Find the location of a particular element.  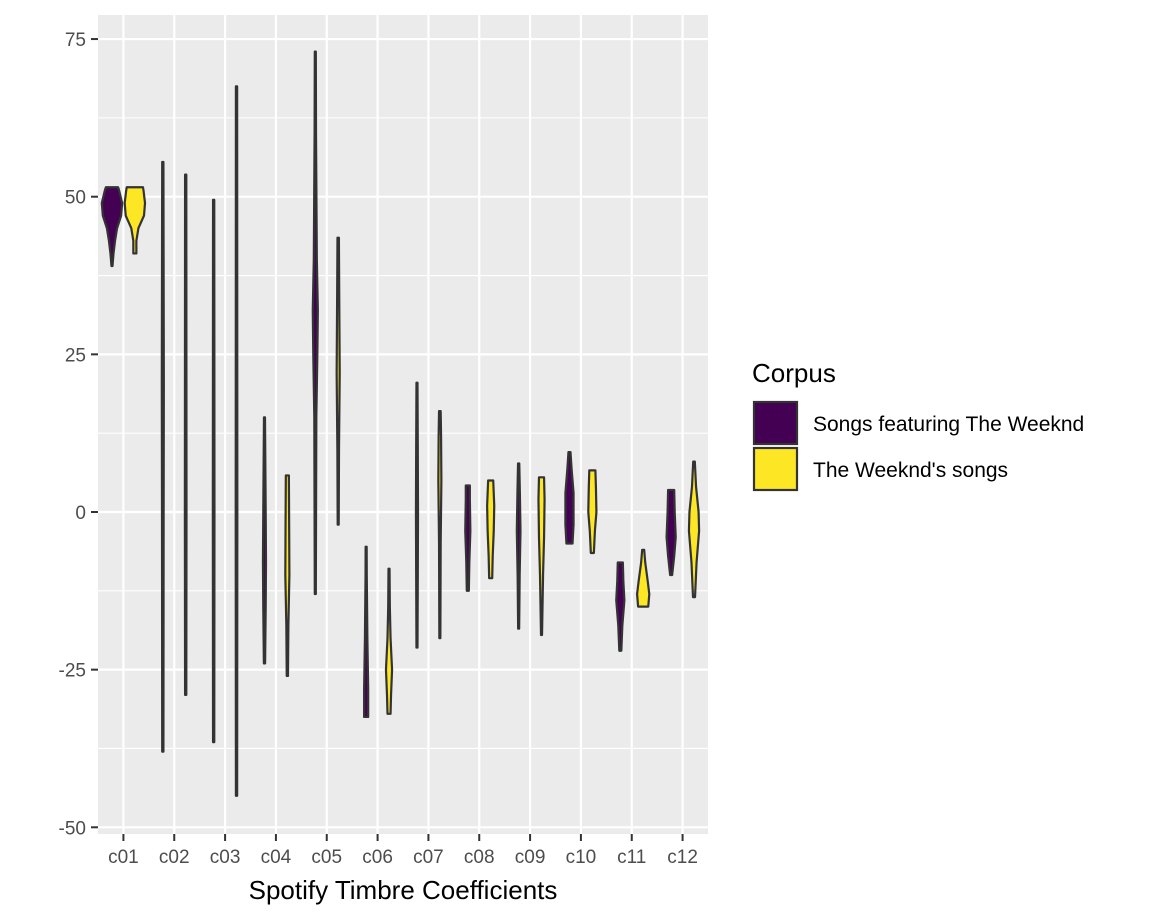

y-tick-label: 75 is located at coordinates (75, 40).